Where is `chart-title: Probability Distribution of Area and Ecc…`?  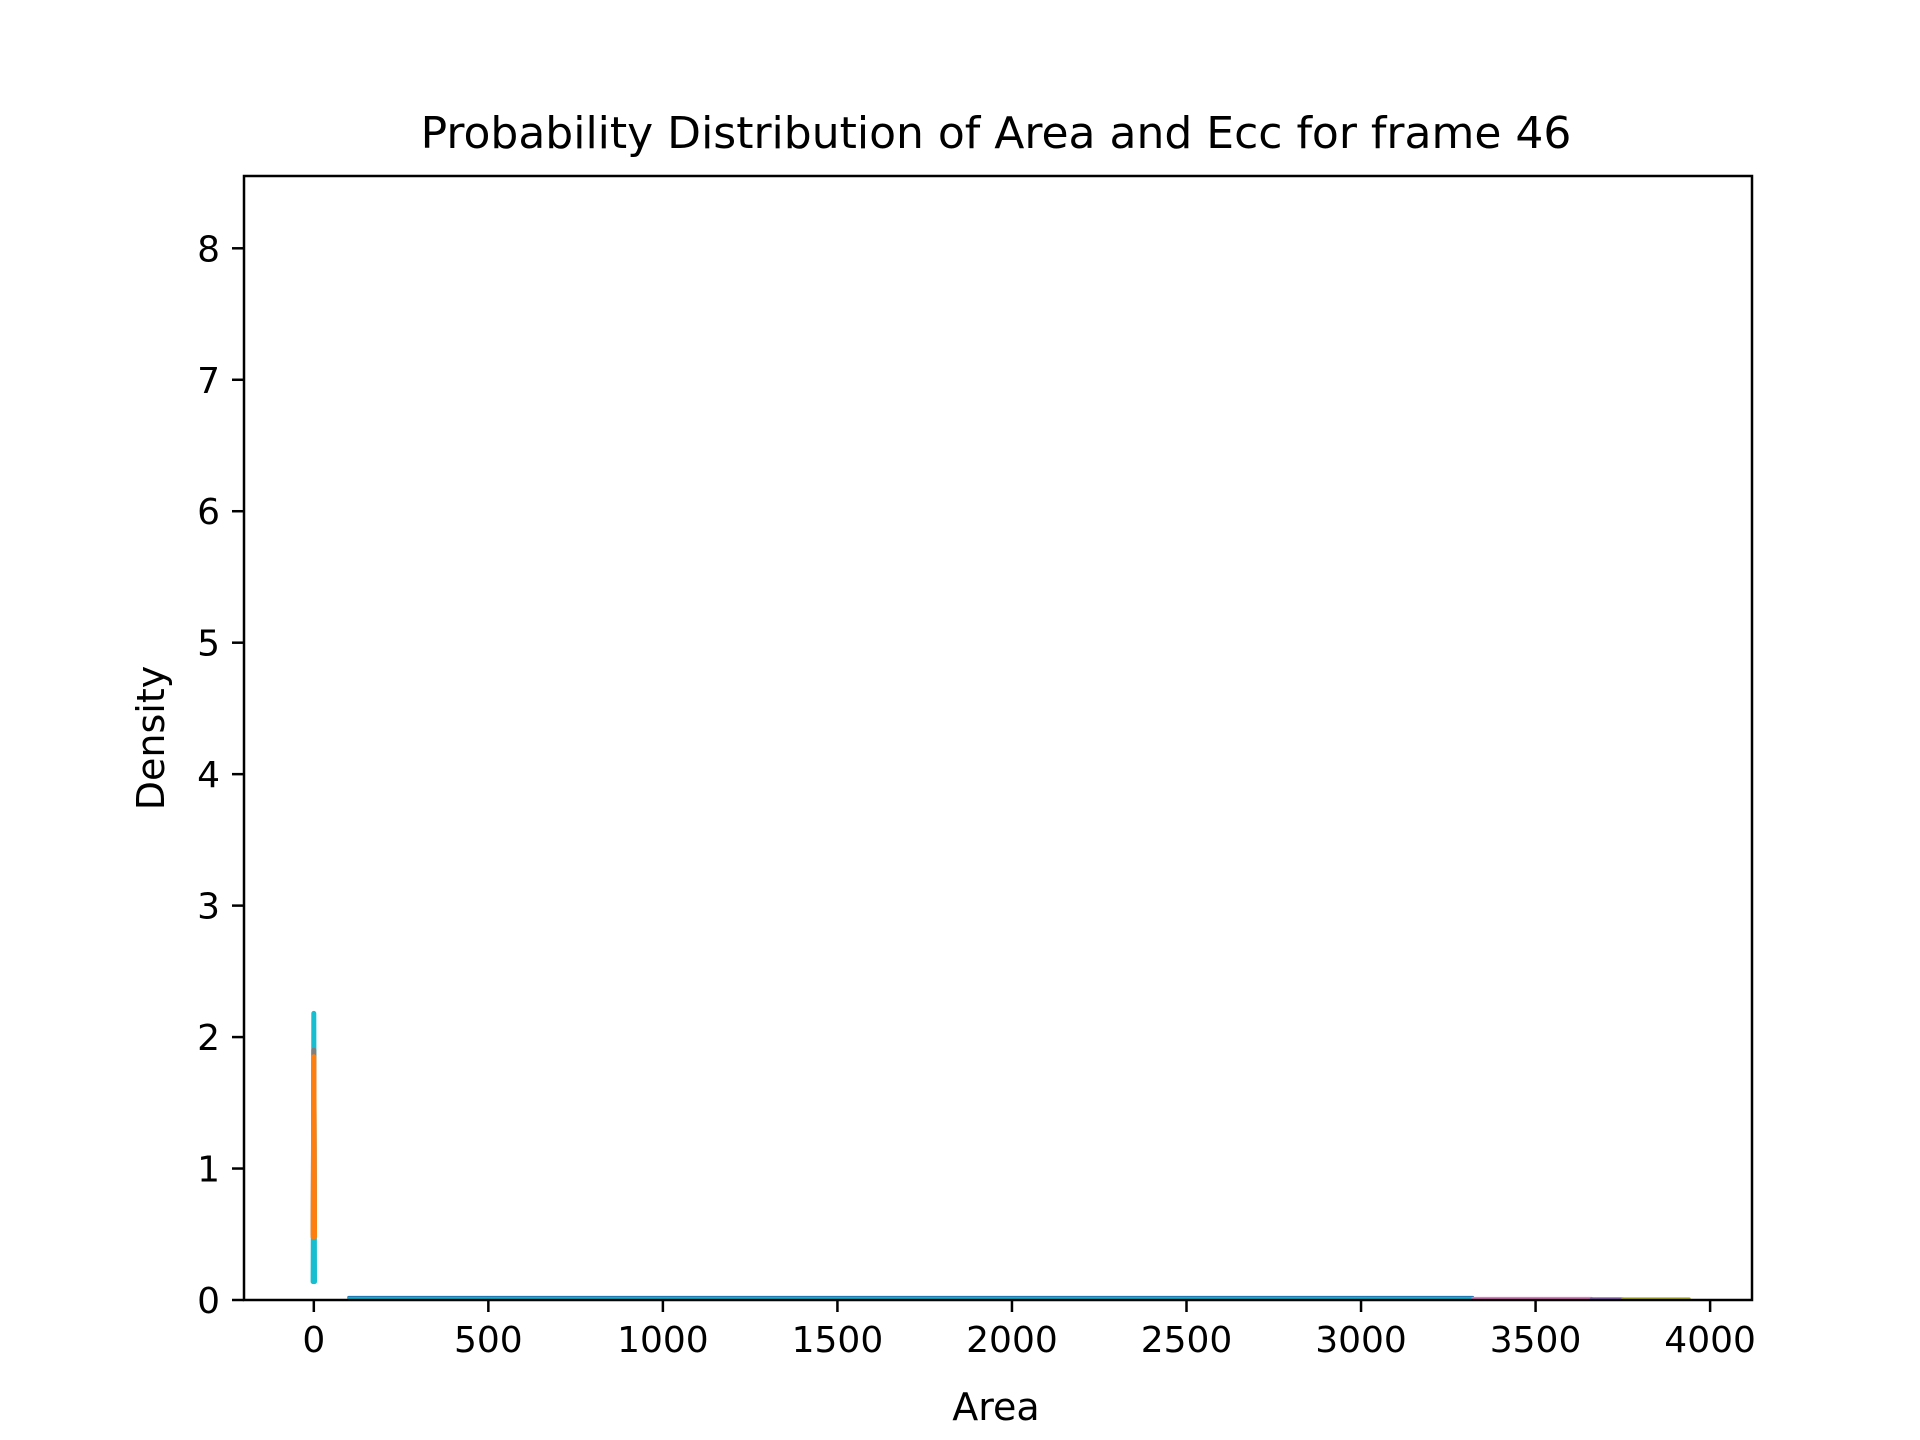
chart-title: Probability Distribution of Area and Ecc… is located at coordinates (996, 133).